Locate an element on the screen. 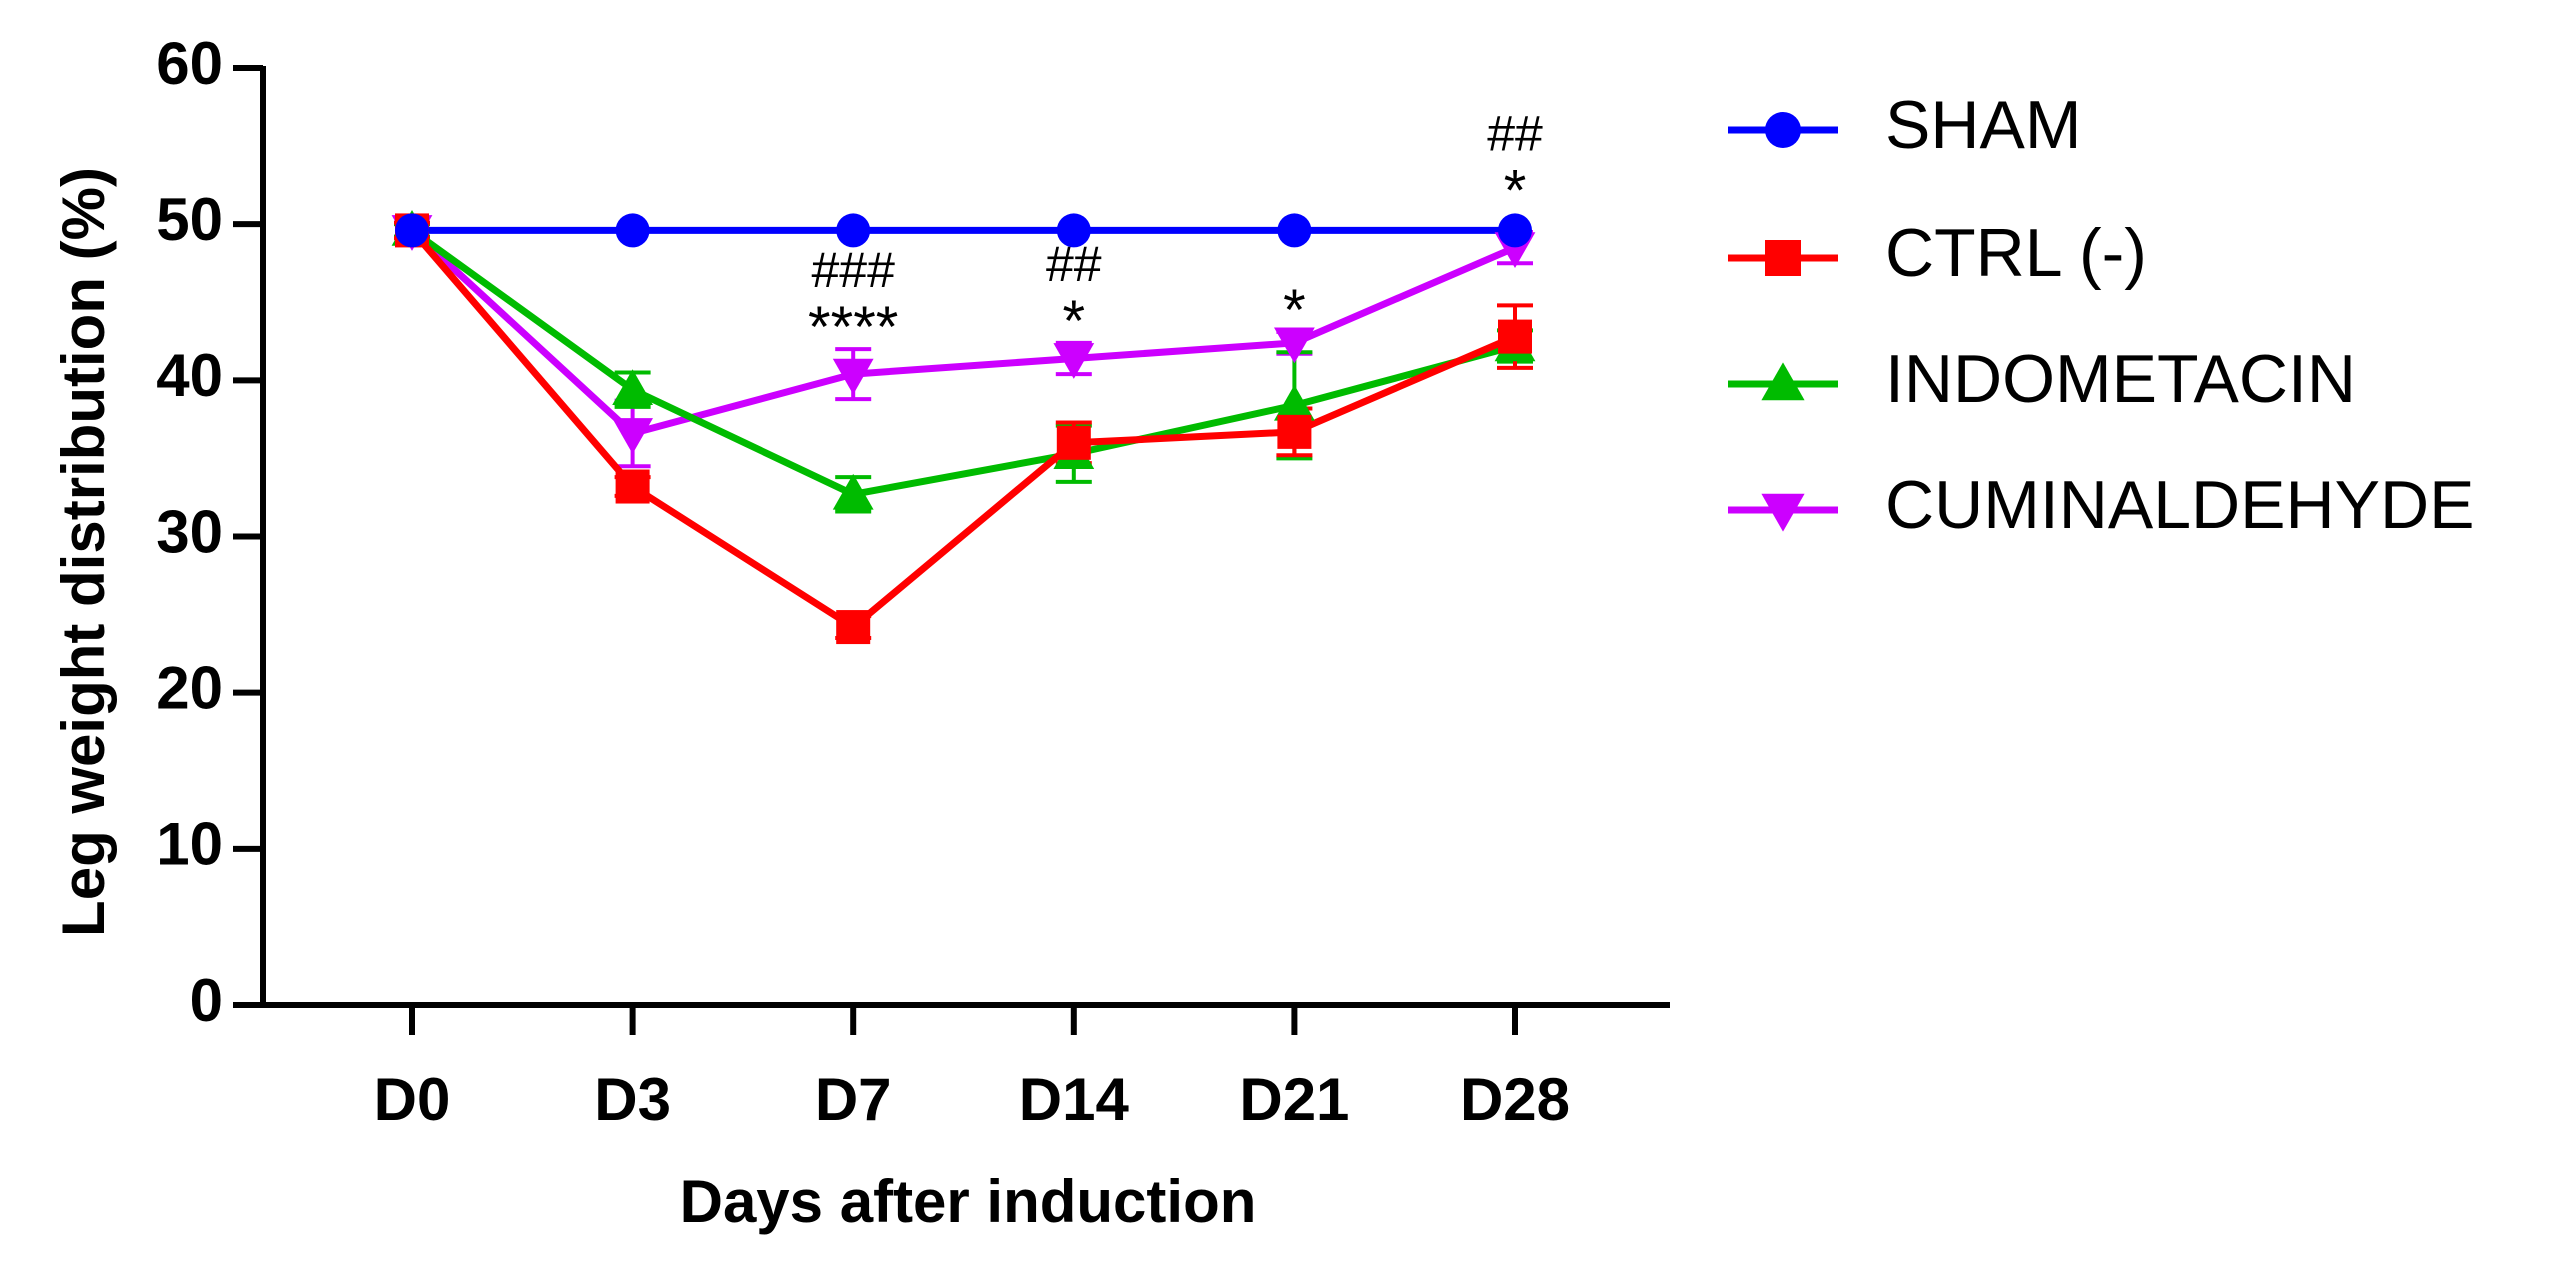  series-line-ctrl is located at coordinates (963, 429).